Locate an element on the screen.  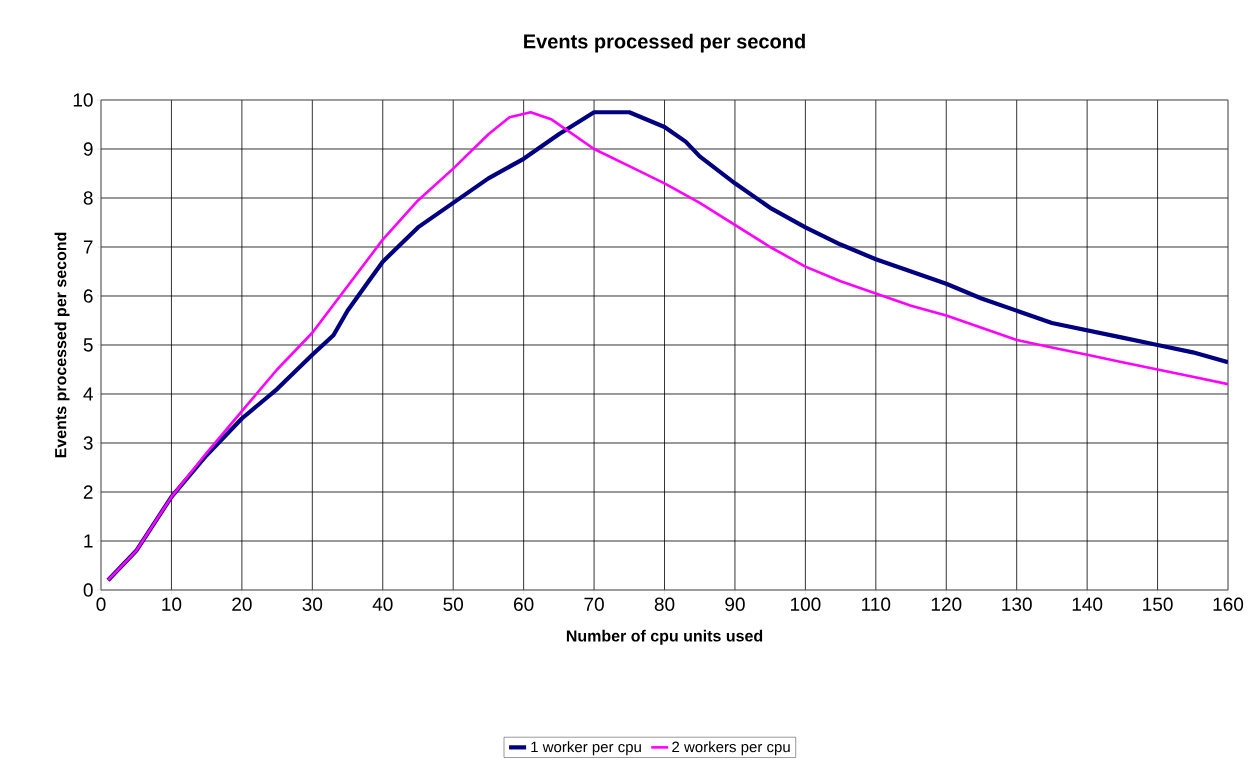
y-tick-label: 8 is located at coordinates (88, 198).